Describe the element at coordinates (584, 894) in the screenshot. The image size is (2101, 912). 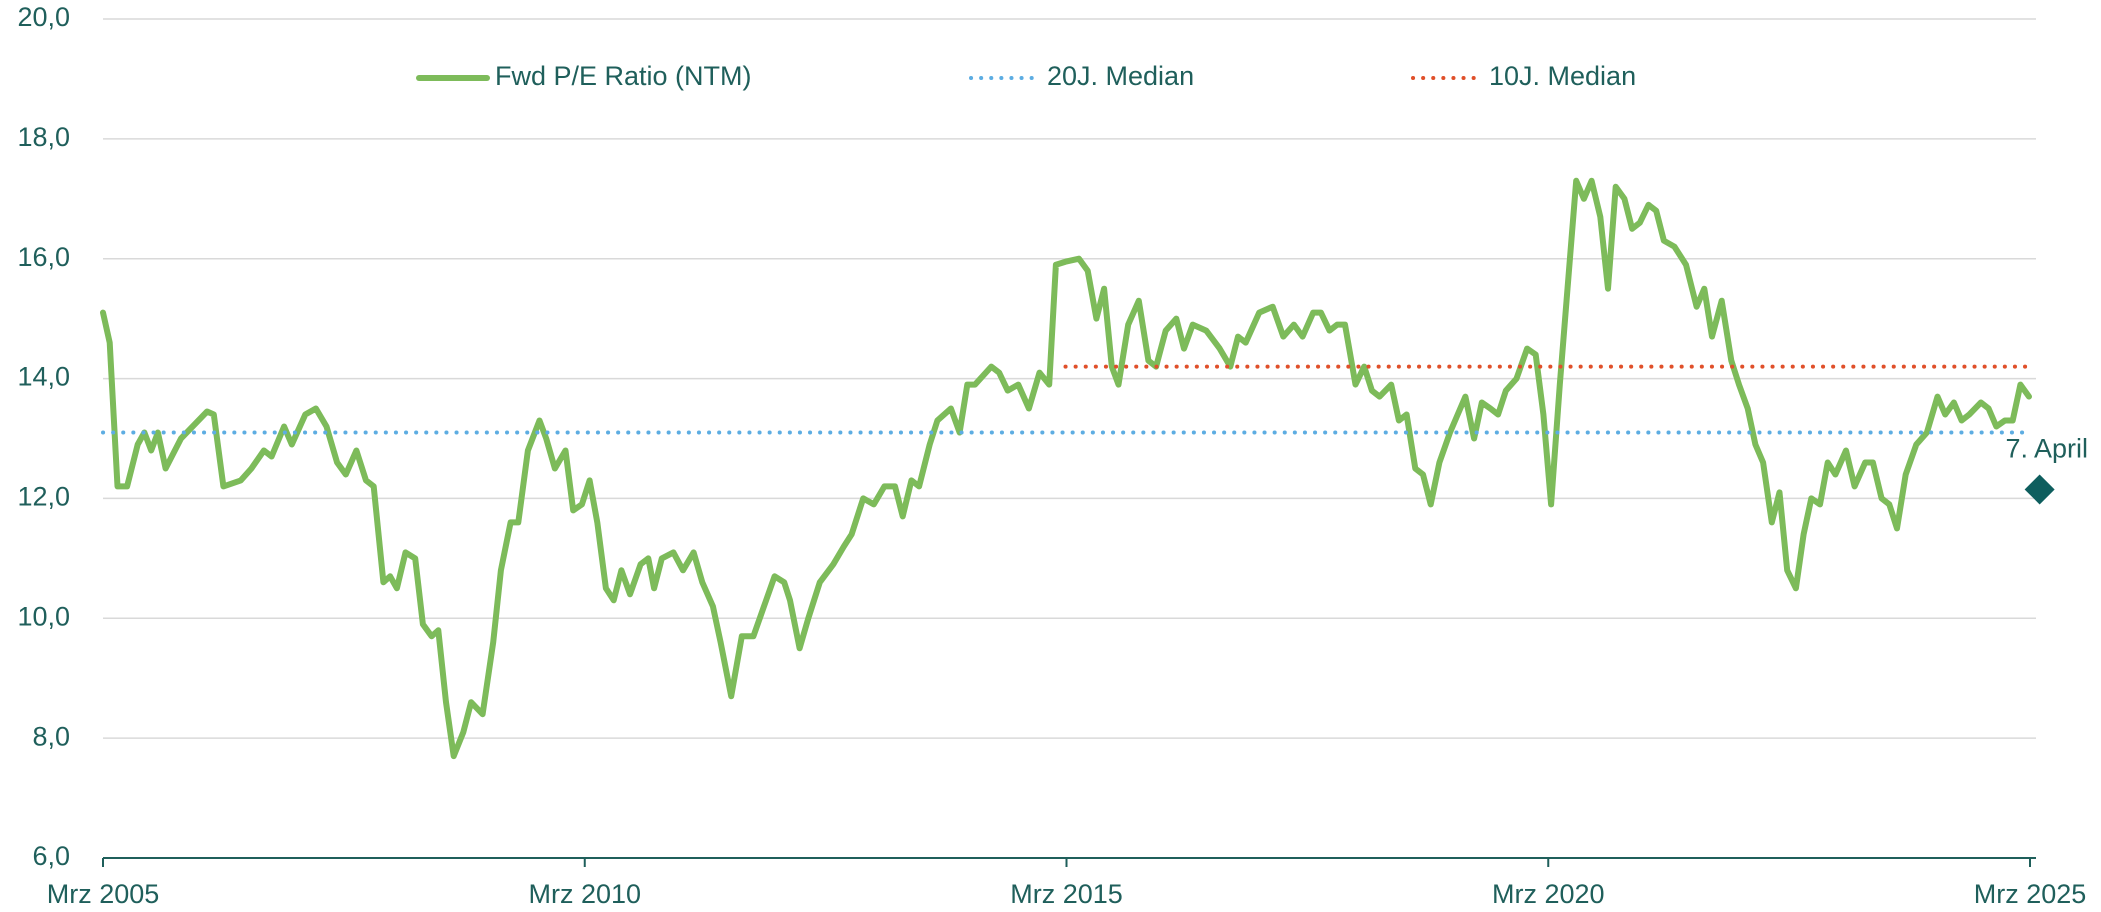
I see `x-tick-label: Mrz 2010` at that location.